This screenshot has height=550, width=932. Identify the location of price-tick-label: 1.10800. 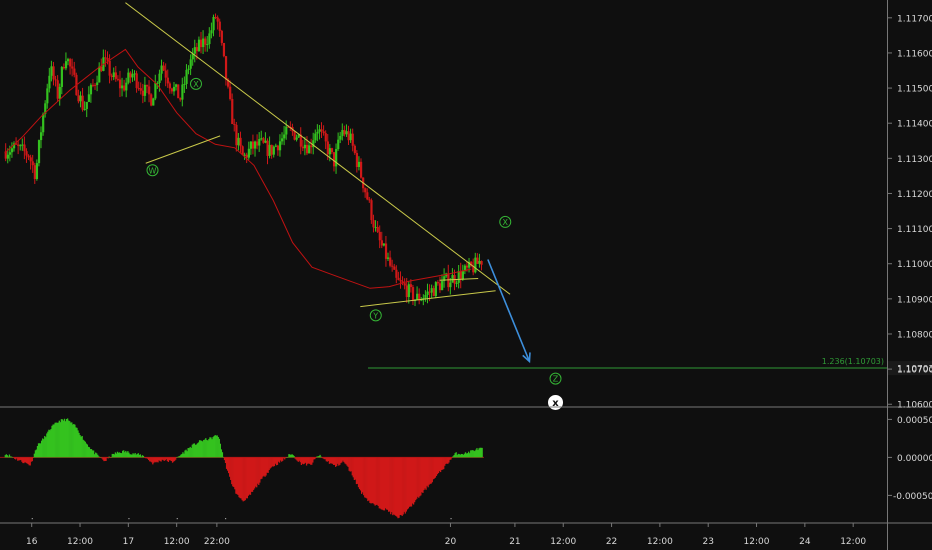
(914, 335).